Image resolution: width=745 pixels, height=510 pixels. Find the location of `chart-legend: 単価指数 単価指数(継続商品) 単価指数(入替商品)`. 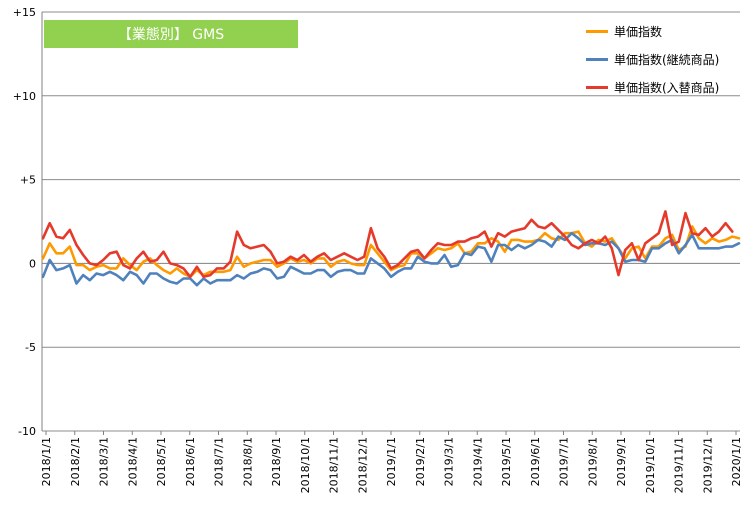

chart-legend: 単価指数 単価指数(継続商品) 単価指数(入替商品) is located at coordinates (652, 59).